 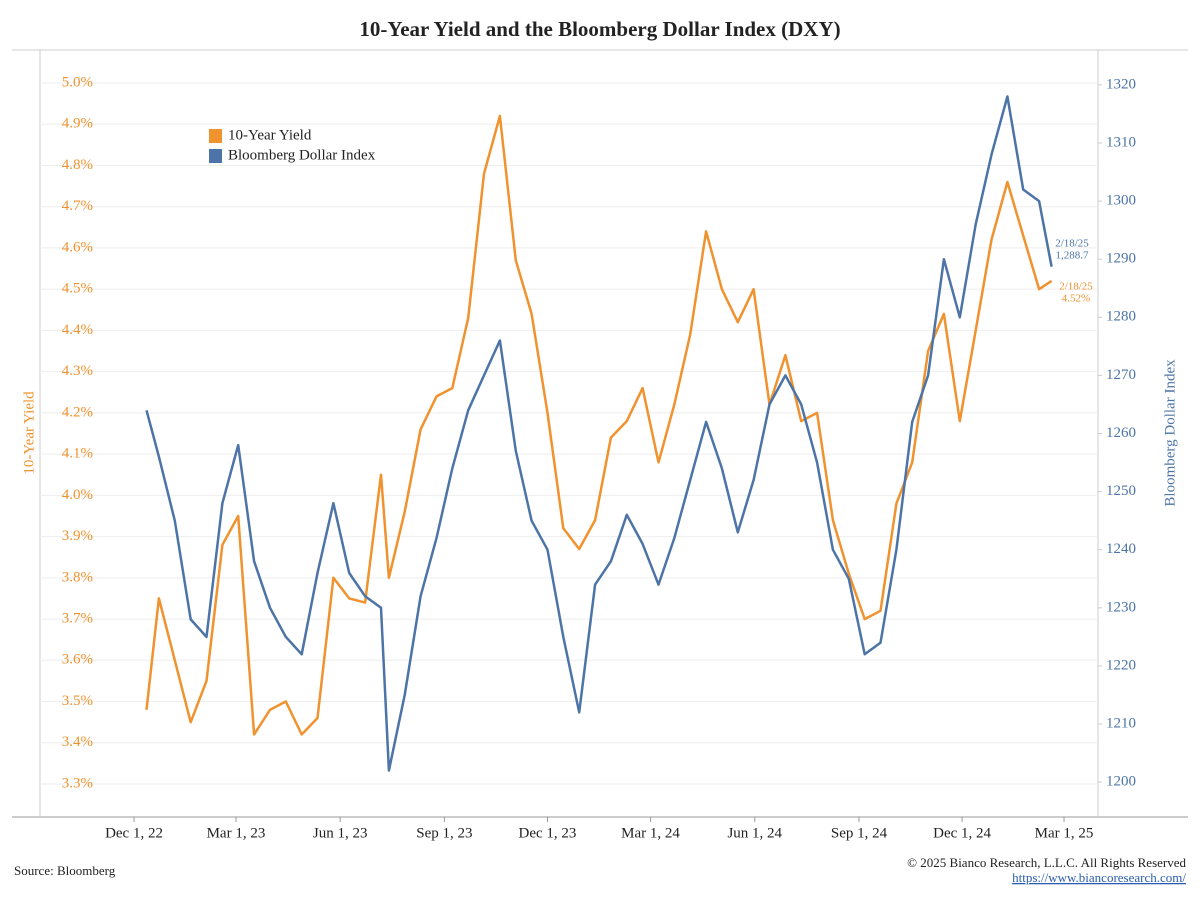 What do you see at coordinates (236, 833) in the screenshot?
I see `x-tick-label: Mar 1, 23` at bounding box center [236, 833].